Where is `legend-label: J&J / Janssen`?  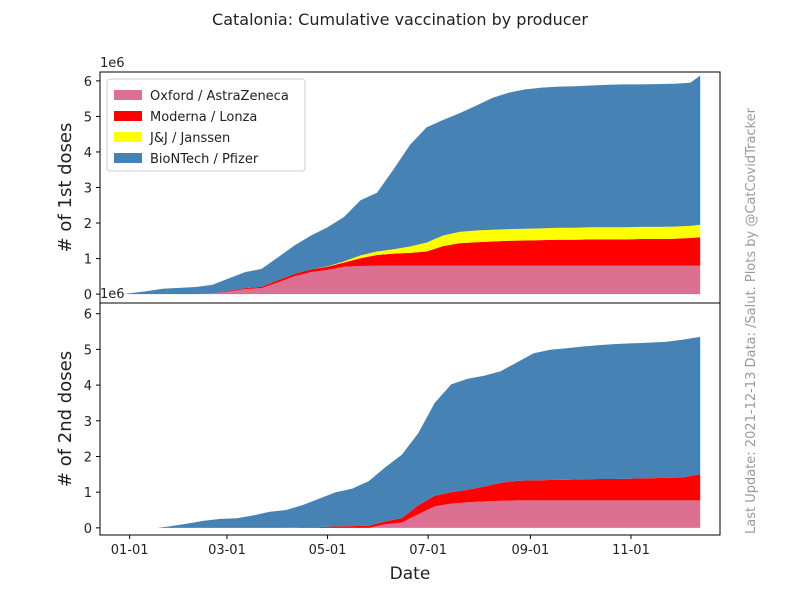 legend-label: J&J / Janssen is located at coordinates (189, 138).